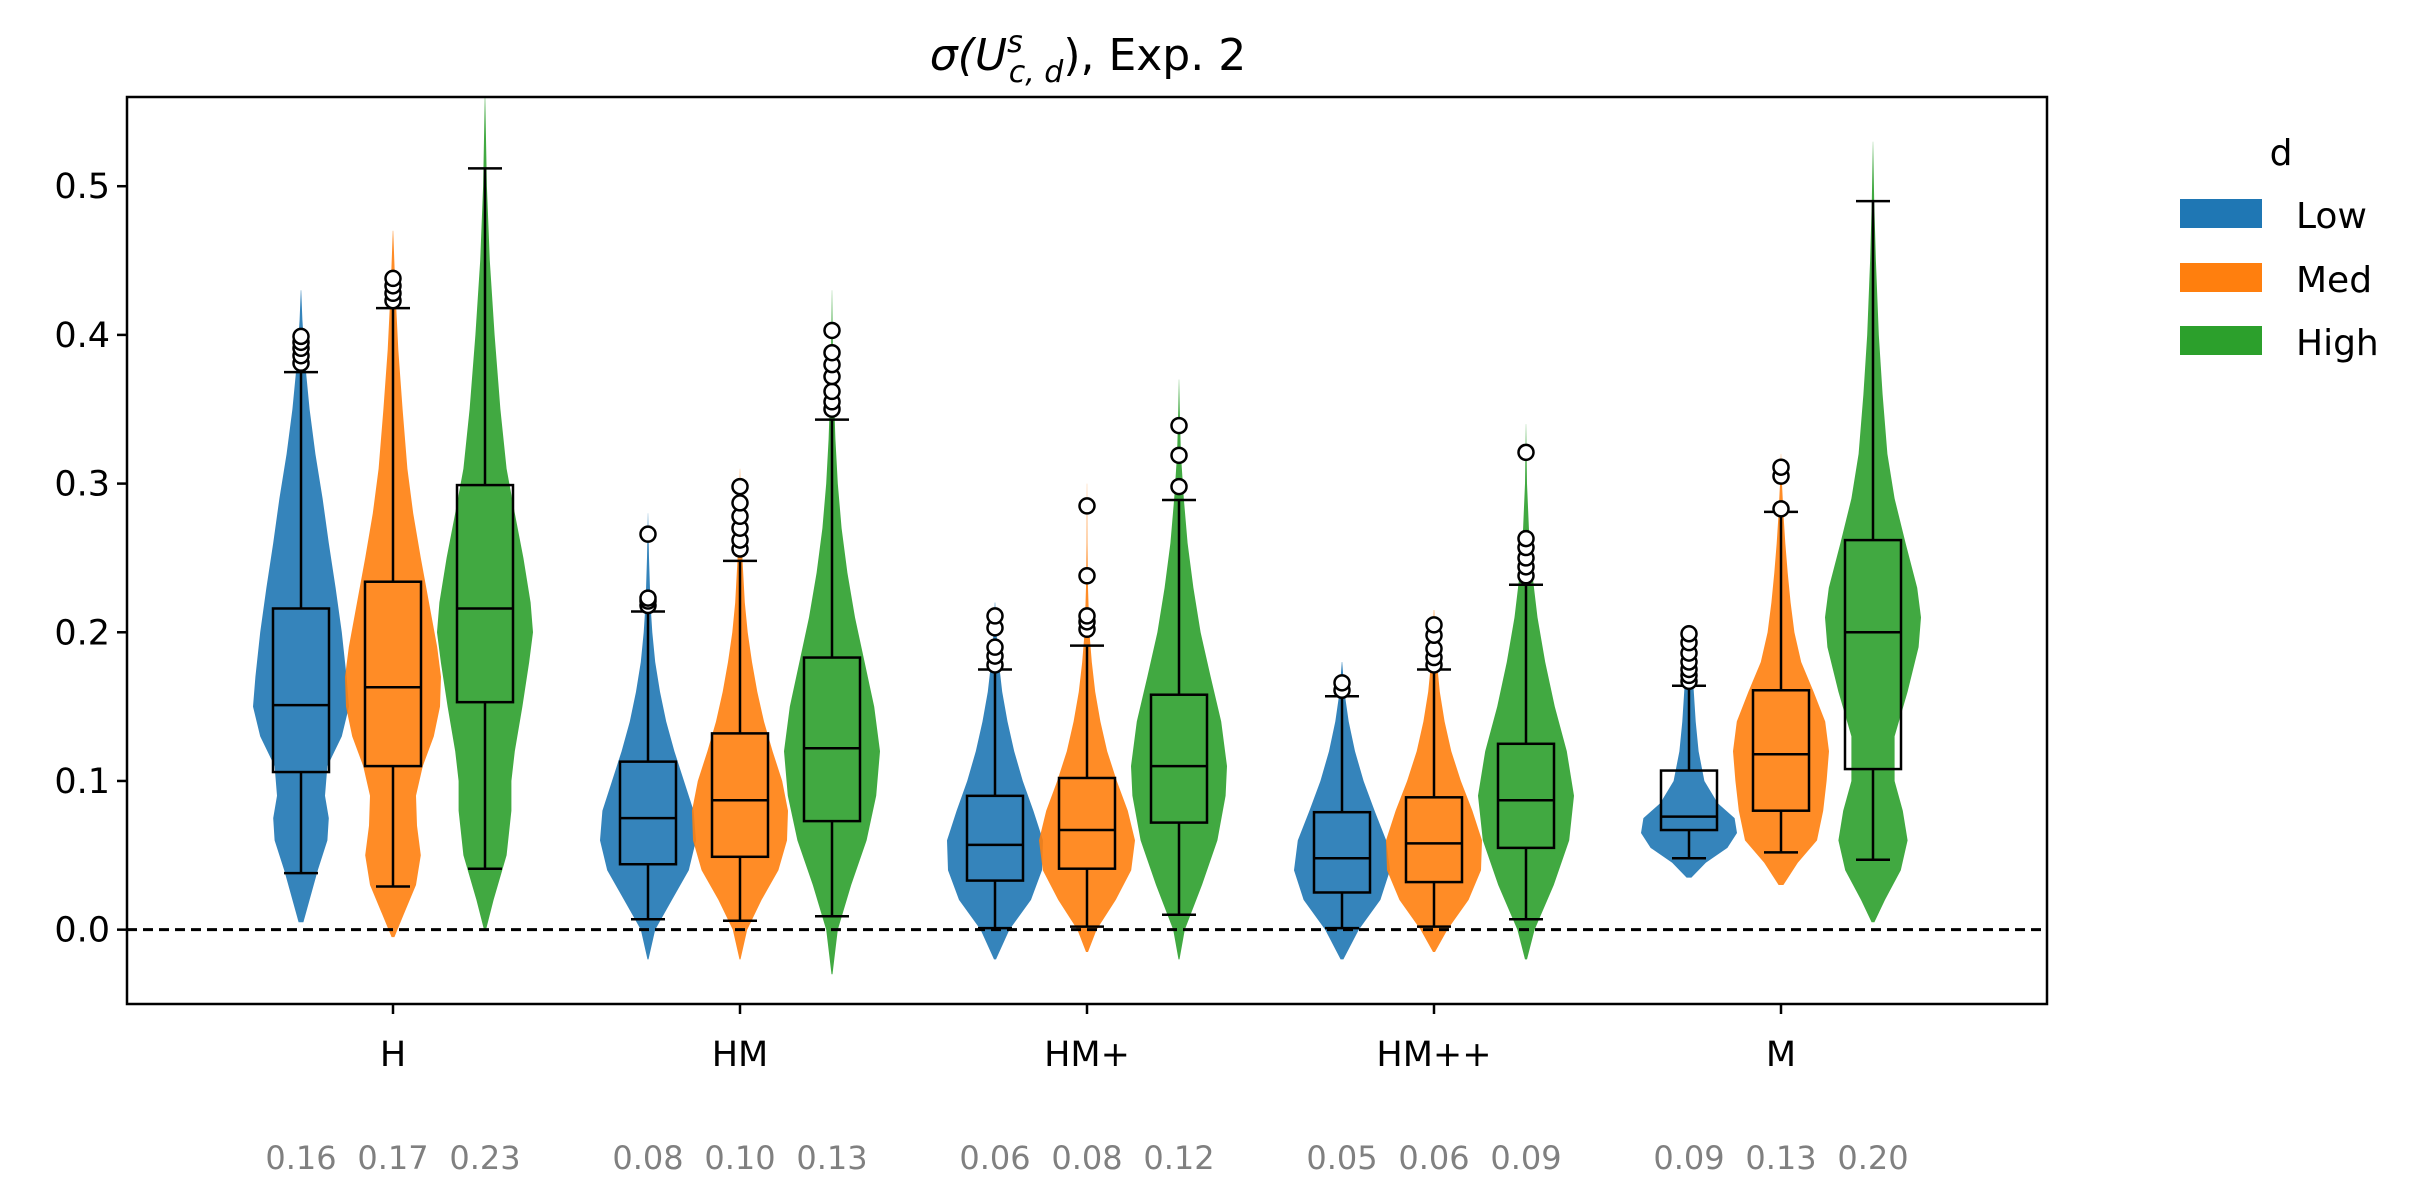  Describe the element at coordinates (994, 1158) in the screenshot. I see `mean-label-low-hm+: 0.06` at that location.